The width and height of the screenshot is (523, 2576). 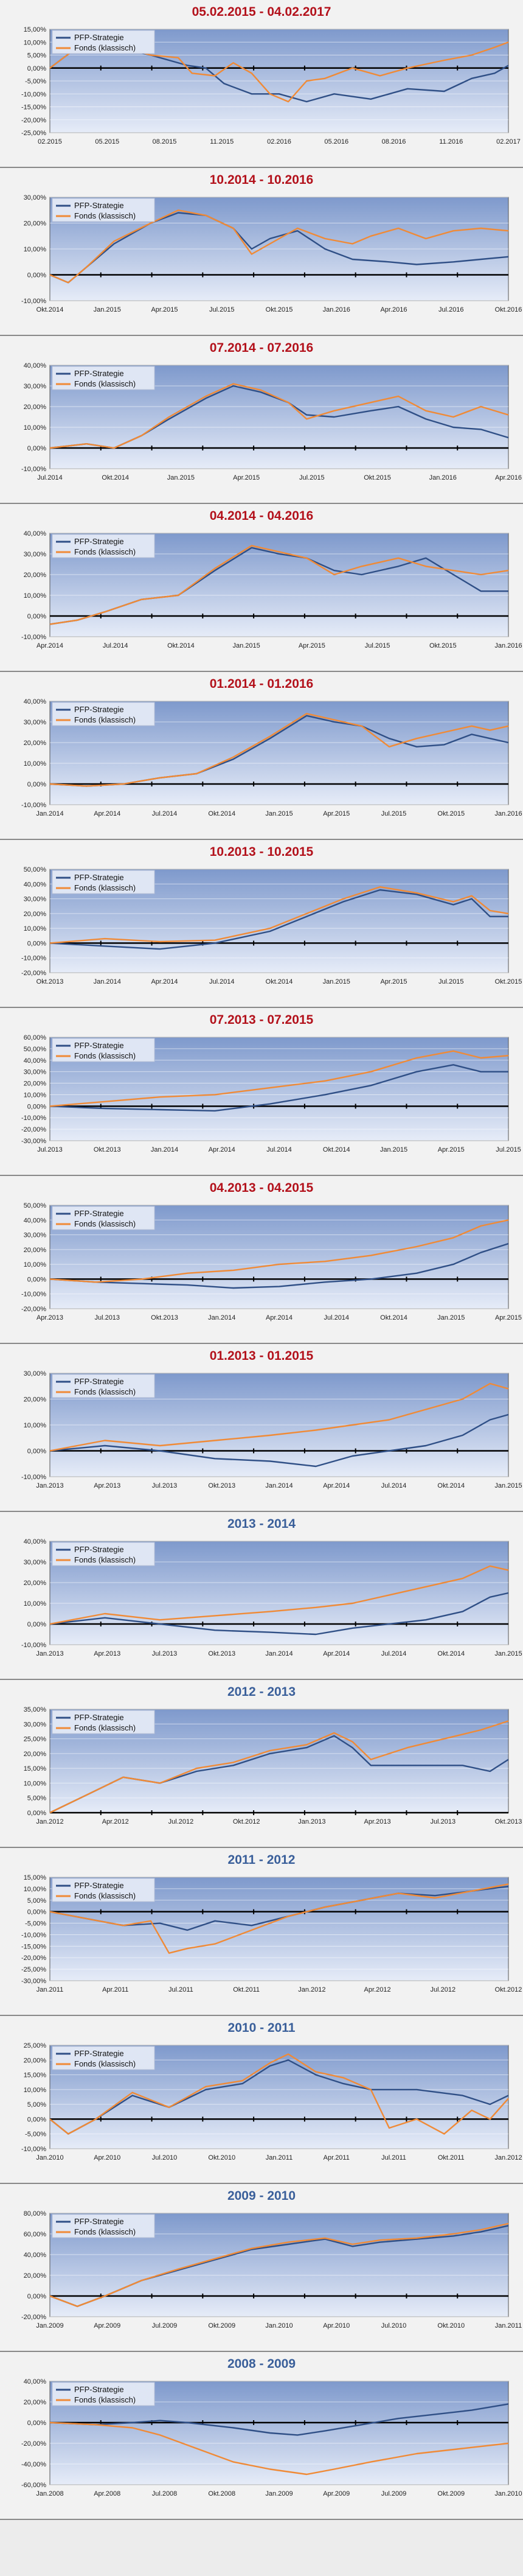 I want to click on x-tick-label: Jul.2012, so click(x=443, y=1990).